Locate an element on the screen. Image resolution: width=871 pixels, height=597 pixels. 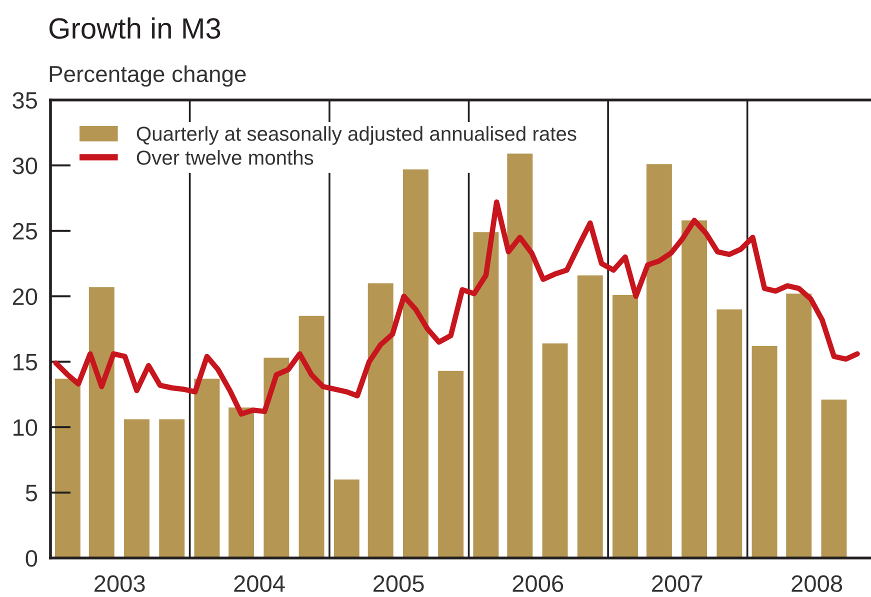
legend-label: Quarterly at seasonally adjusted annualised rates is located at coordinates (356, 135).